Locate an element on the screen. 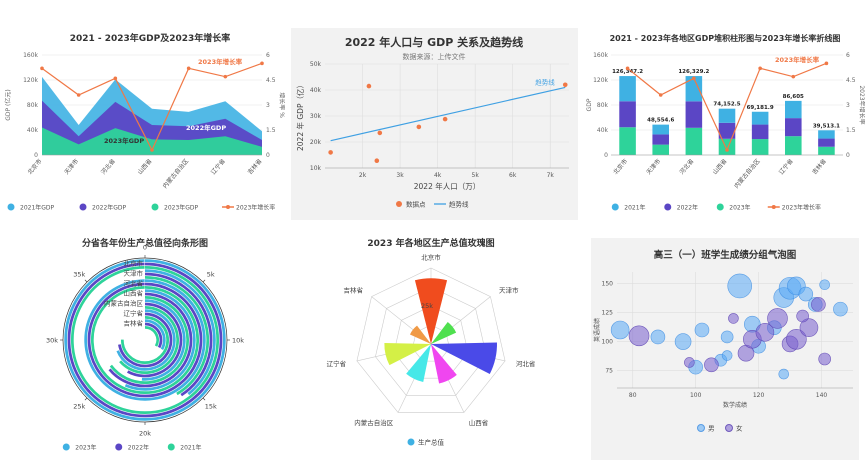 This screenshot has height=476, width=865. y2-tick-label: 3 is located at coordinates (848, 105).